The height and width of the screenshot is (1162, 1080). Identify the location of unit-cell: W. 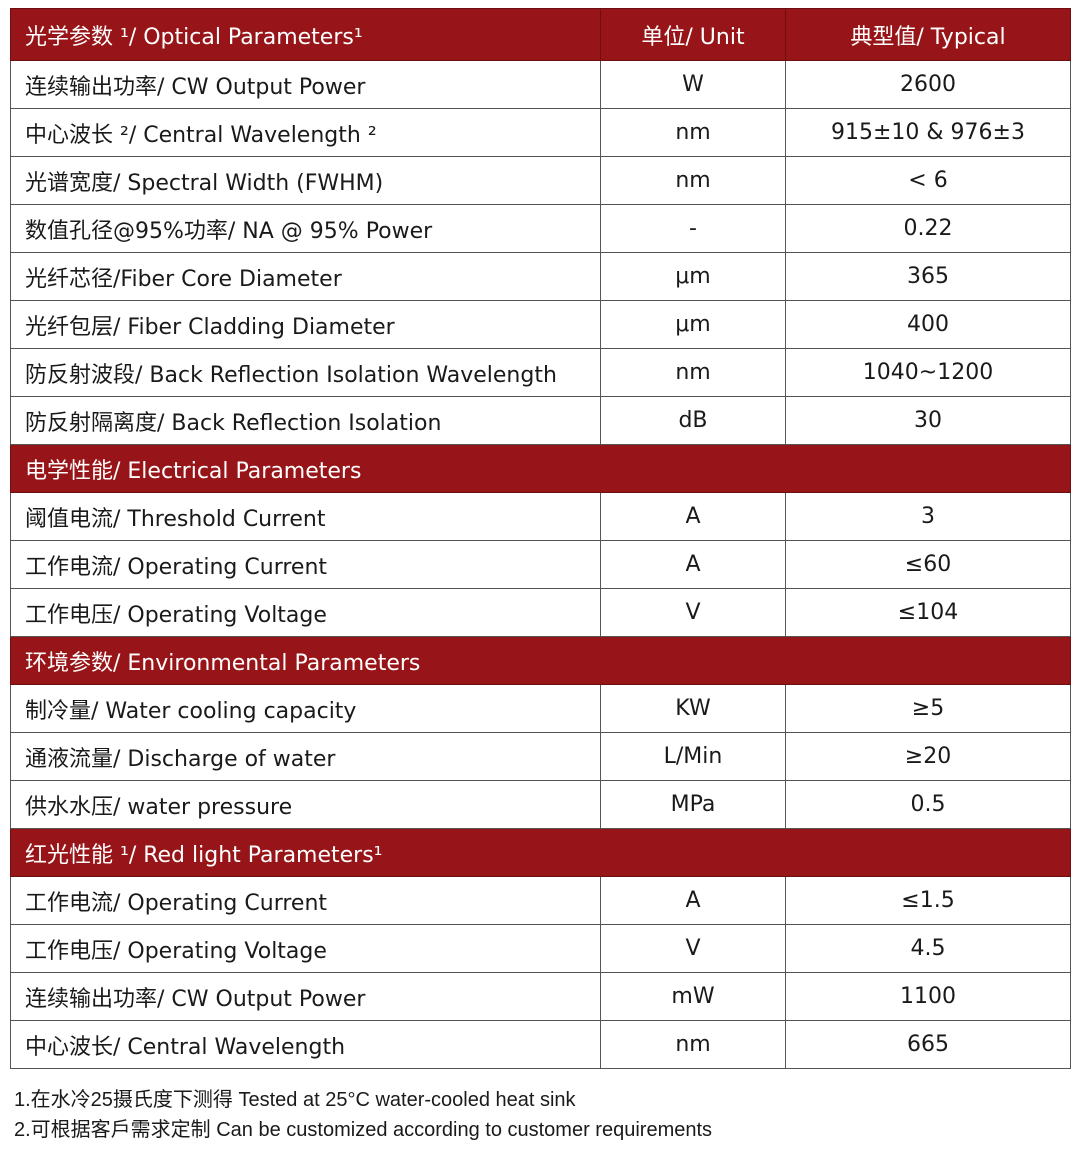
(693, 84).